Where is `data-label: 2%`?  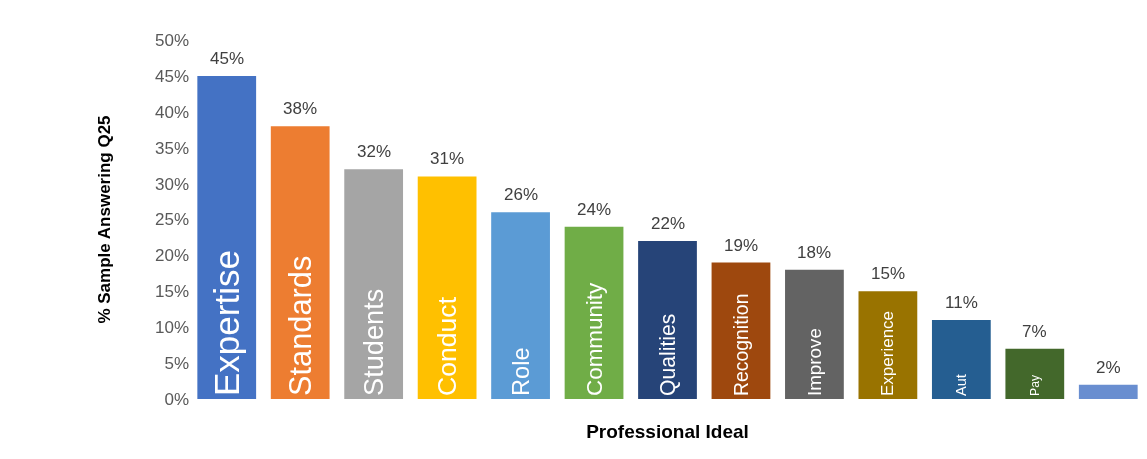 data-label: 2% is located at coordinates (1108, 367).